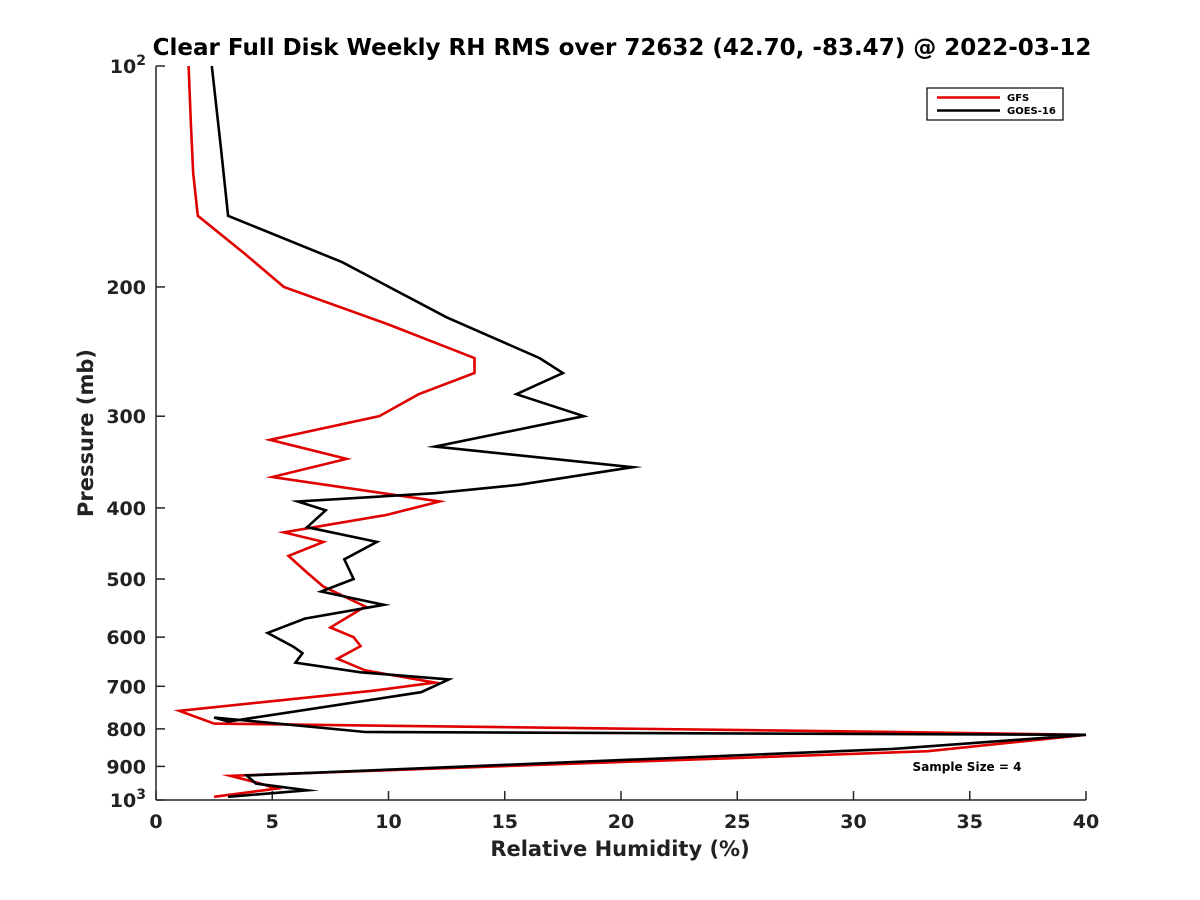 The image size is (1200, 900). What do you see at coordinates (853, 822) in the screenshot?
I see `x-tick-label: 30` at bounding box center [853, 822].